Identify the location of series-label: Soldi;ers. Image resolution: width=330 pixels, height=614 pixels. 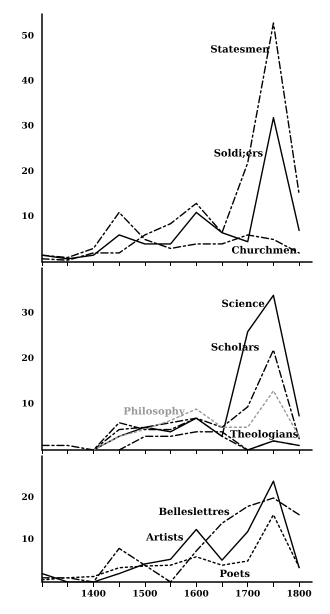
(239, 154).